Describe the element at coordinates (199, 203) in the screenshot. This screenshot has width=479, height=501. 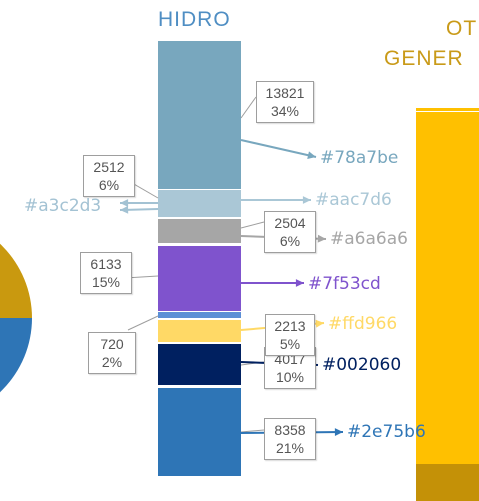
I see `hidro-seg-light-blue` at that location.